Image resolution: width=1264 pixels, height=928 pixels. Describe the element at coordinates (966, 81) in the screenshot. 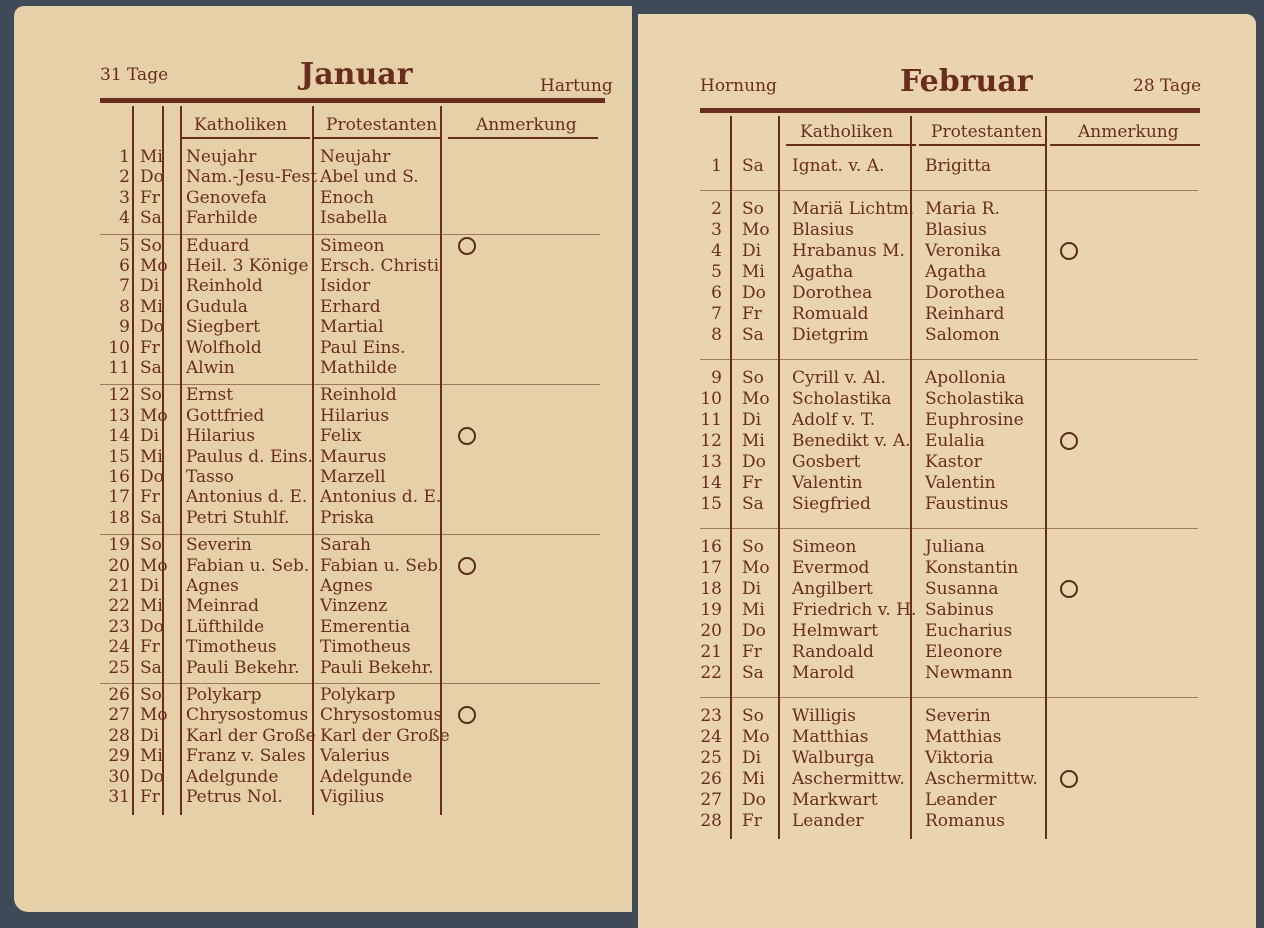

I see `month-name: Februar` at that location.